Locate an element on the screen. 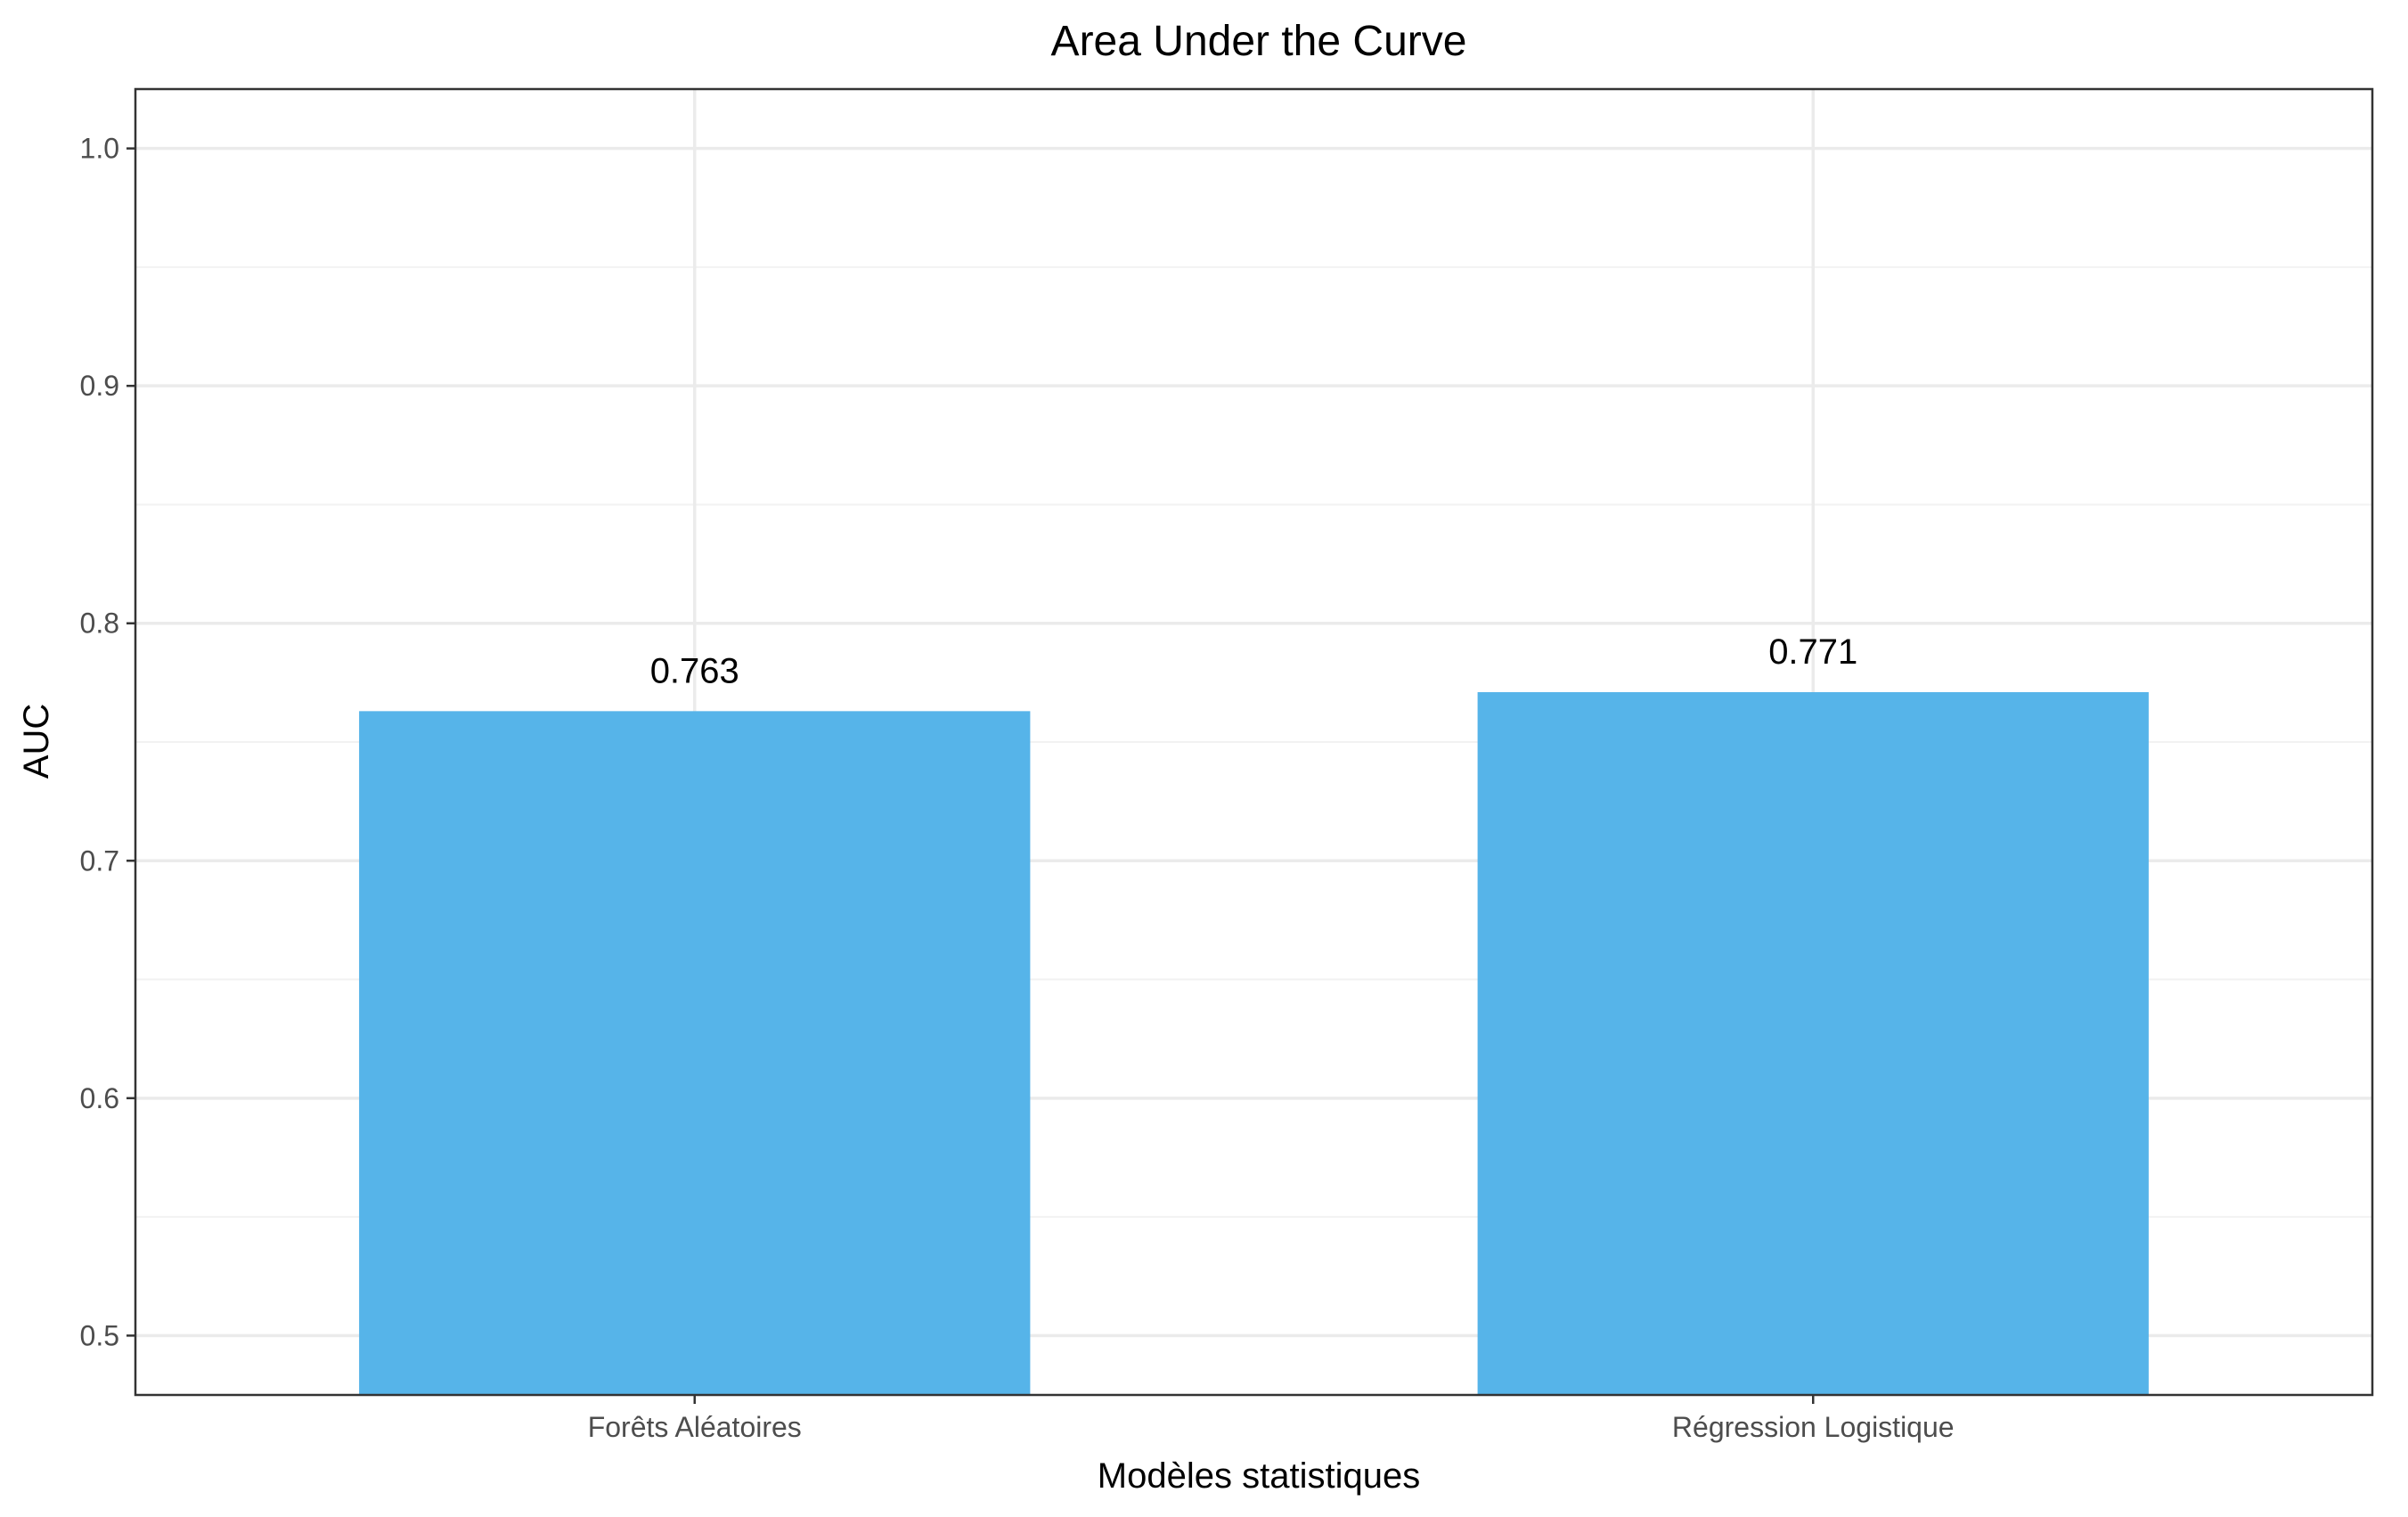 The width and height of the screenshot is (2408, 1517). x-axis-title: Modèles statistiques is located at coordinates (1259, 1476).